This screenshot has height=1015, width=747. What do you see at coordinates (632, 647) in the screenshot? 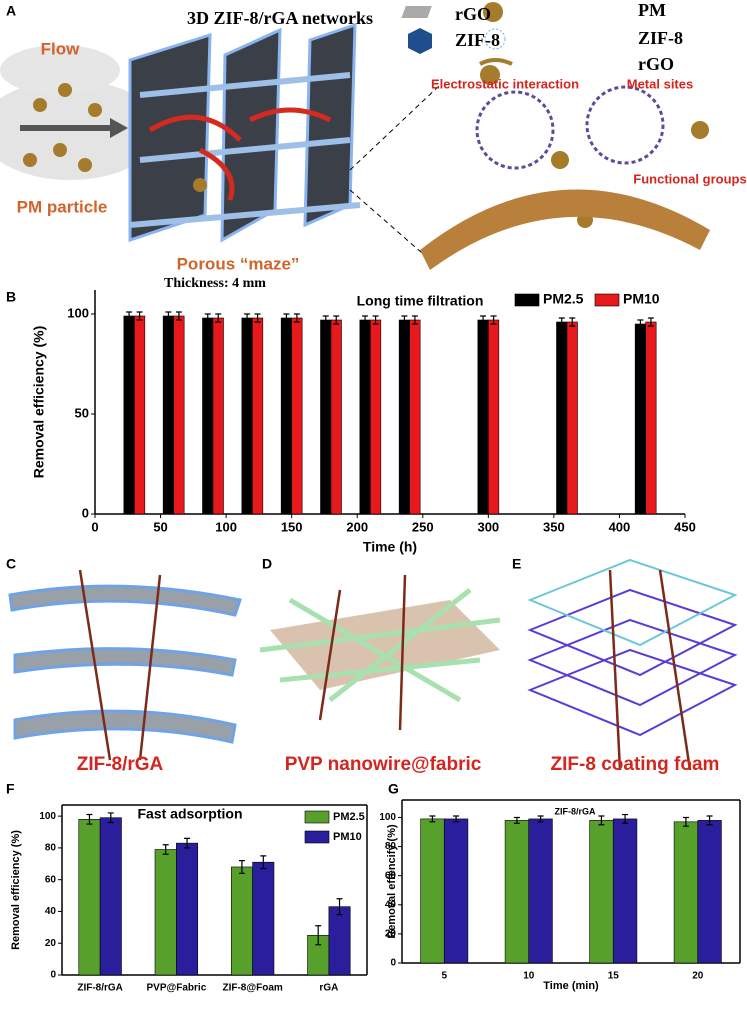
I see `panel-e-art` at bounding box center [632, 647].